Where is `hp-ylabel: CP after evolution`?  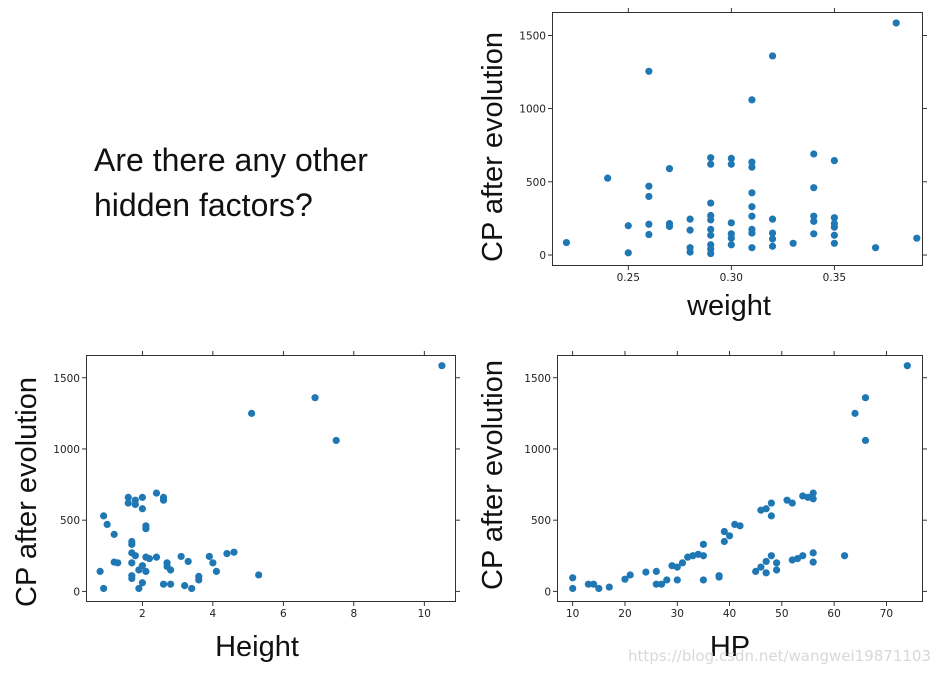
hp-ylabel: CP after evolution is located at coordinates (493, 475).